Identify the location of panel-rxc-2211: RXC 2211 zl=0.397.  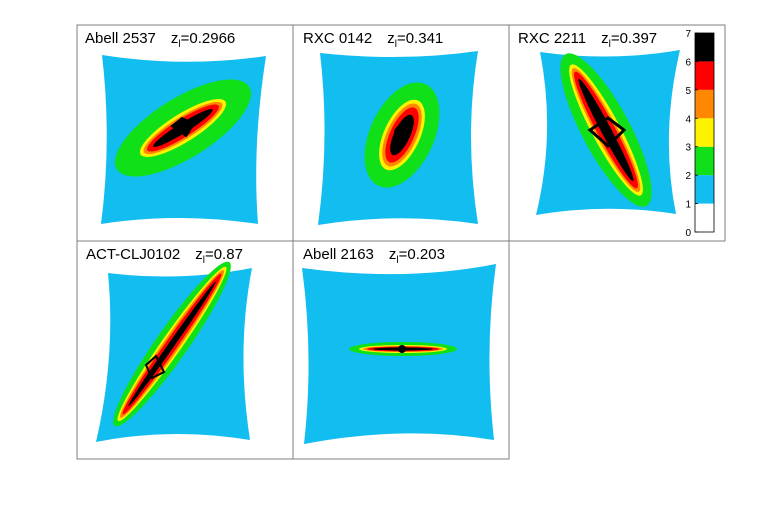
(617, 133).